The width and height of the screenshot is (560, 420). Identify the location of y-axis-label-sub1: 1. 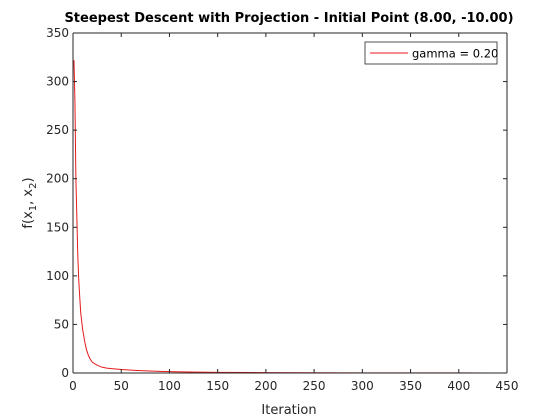
(33, 208).